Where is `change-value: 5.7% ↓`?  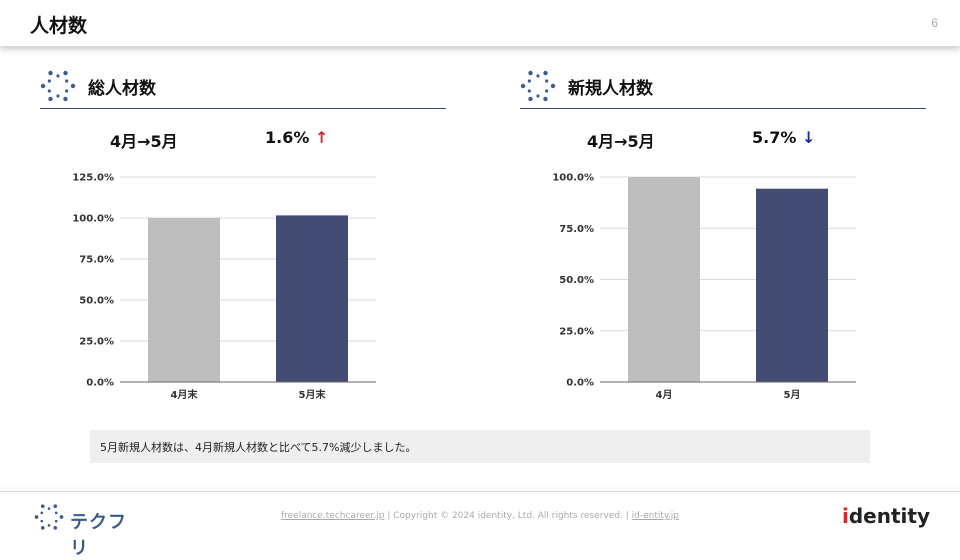
change-value: 5.7% ↓ is located at coordinates (783, 137).